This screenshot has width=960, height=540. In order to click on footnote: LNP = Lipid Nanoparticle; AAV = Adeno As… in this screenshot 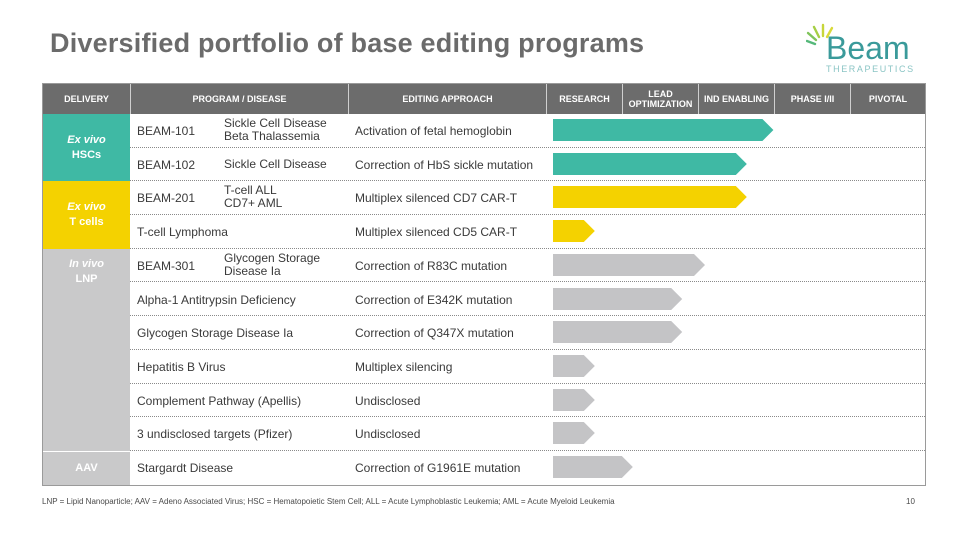, I will do `click(328, 501)`.